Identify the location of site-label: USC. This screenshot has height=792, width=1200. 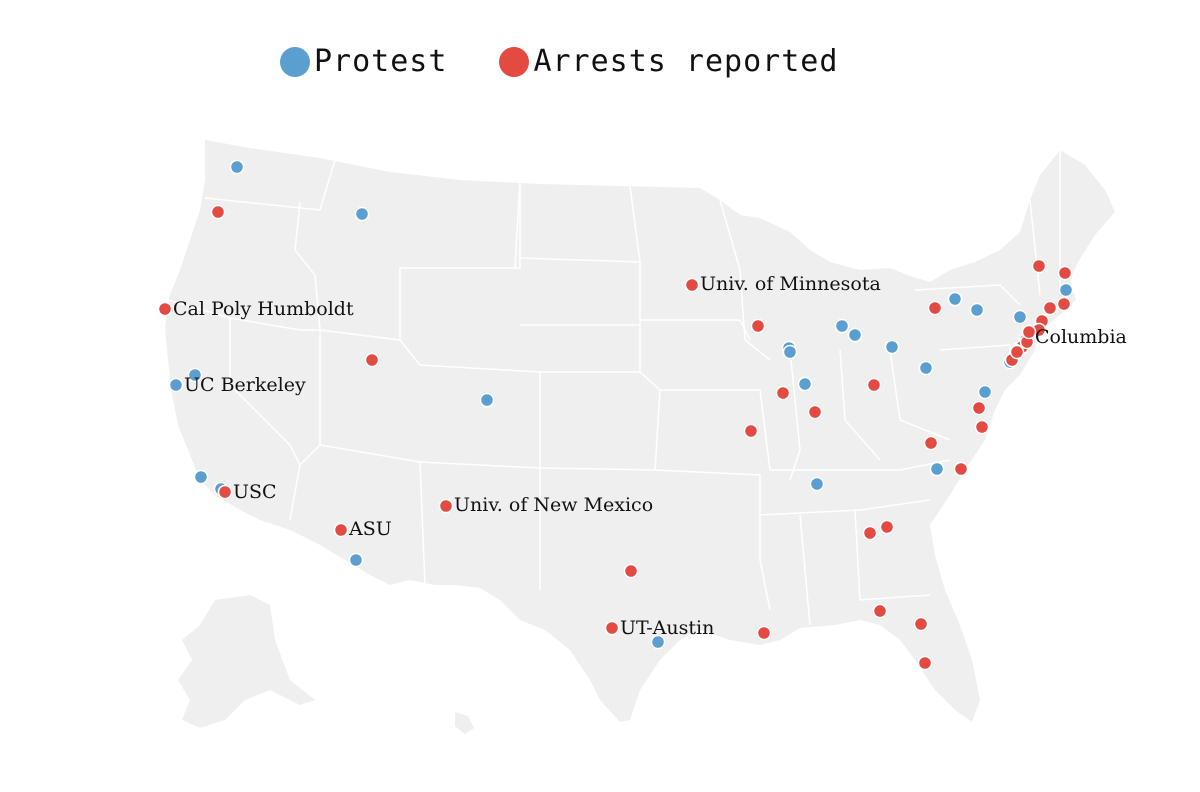
(255, 492).